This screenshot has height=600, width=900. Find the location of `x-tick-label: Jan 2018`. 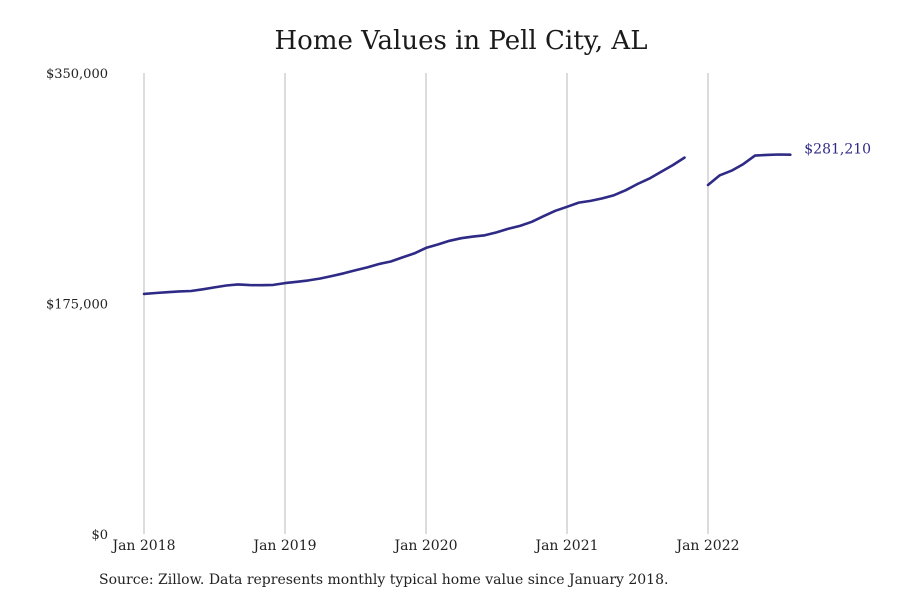

x-tick-label: Jan 2018 is located at coordinates (142, 546).